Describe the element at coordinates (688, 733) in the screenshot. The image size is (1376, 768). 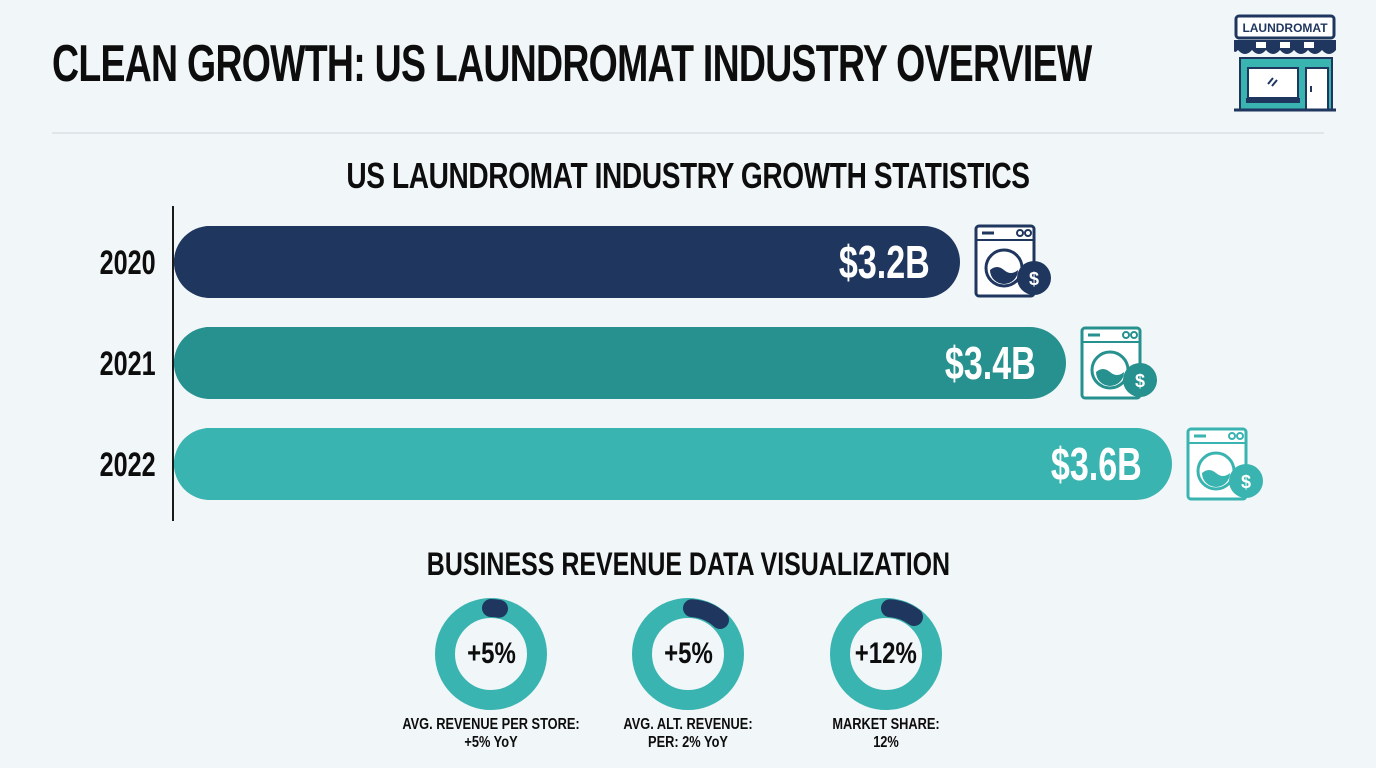
I see `donut-caption: AVG. ALT. REVENUE: PER: 2% YoY` at that location.